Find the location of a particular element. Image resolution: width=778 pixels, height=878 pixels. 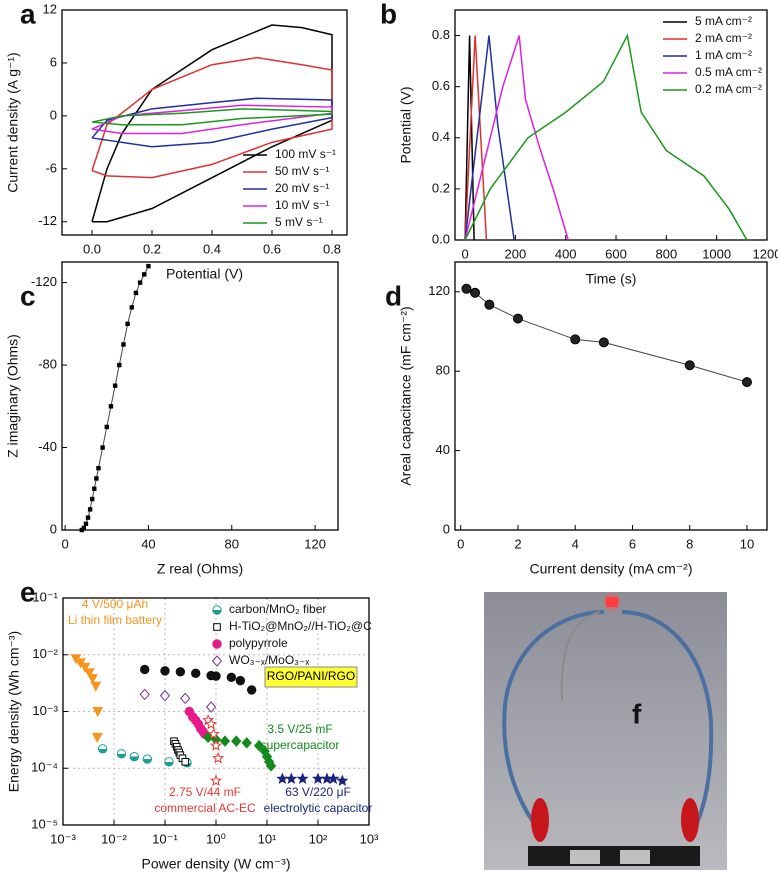

x-tick-label: 4 is located at coordinates (575, 543).